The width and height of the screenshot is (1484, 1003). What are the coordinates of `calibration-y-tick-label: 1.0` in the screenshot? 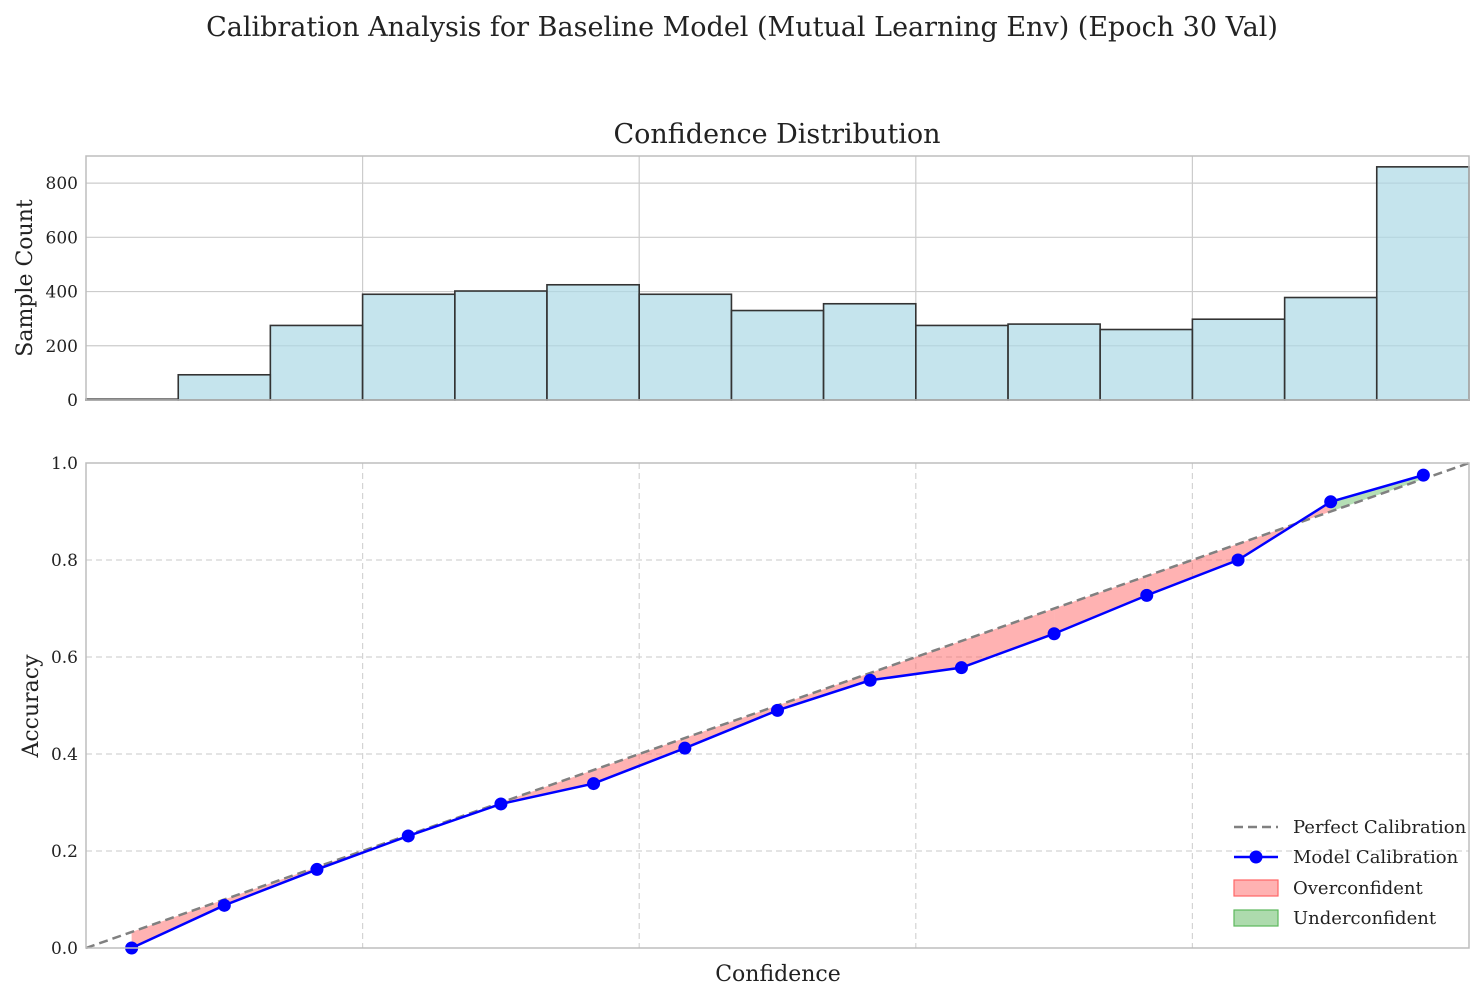 It's located at (64, 464).